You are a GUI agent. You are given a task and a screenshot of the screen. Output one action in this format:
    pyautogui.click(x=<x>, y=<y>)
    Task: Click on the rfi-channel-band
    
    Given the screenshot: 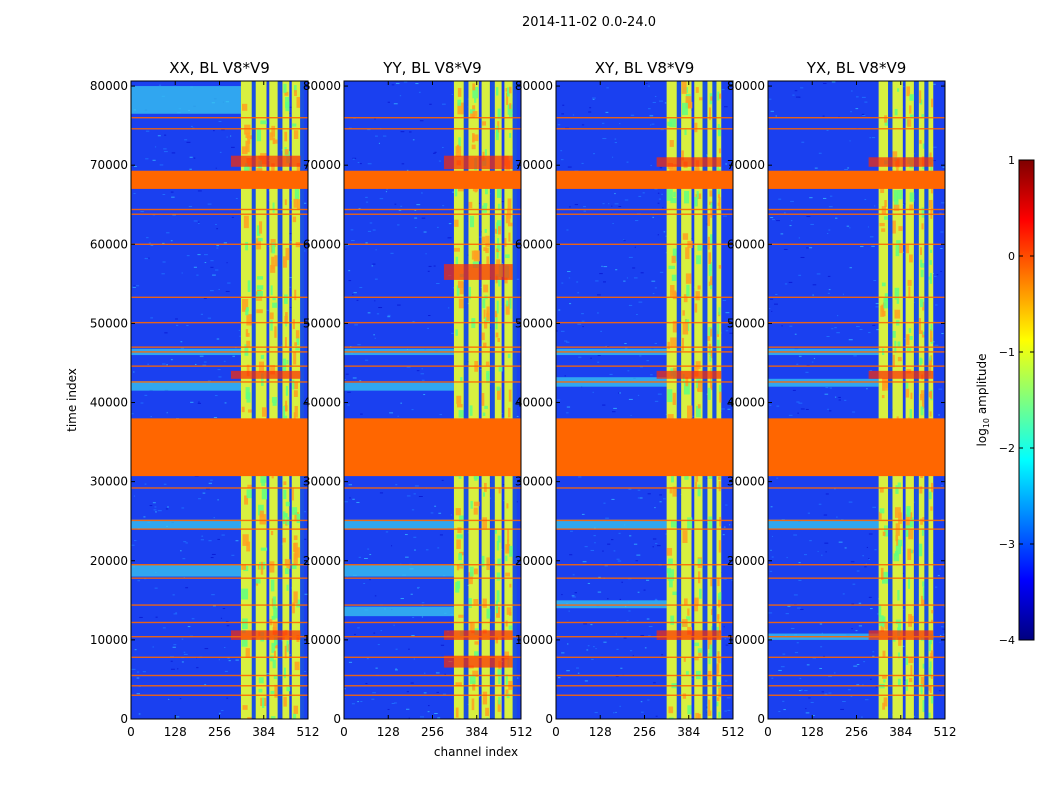 What is the action you would take?
    pyautogui.click(x=286, y=400)
    